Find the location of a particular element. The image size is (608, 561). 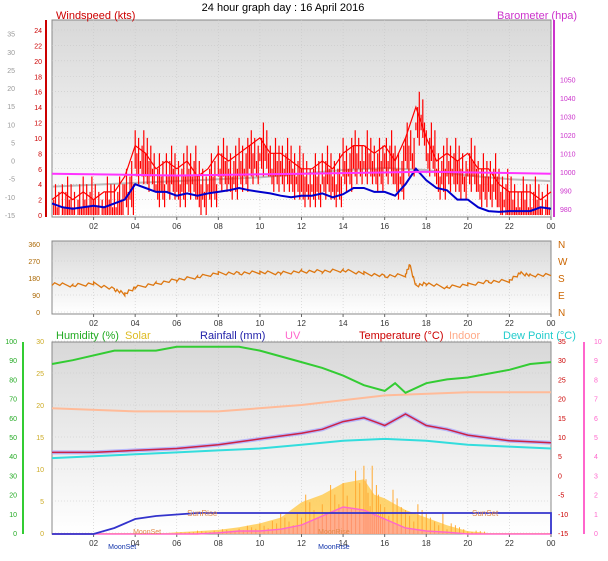

wind-outer-tick-label: 15 is located at coordinates (11, 107).